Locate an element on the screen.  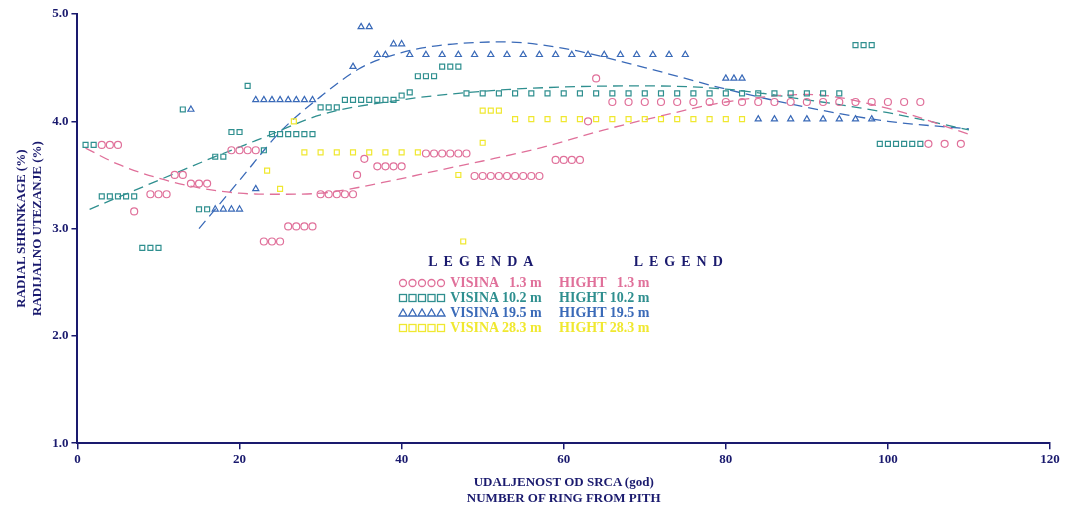
y-tick-label: 3.0 is located at coordinates (60, 227).